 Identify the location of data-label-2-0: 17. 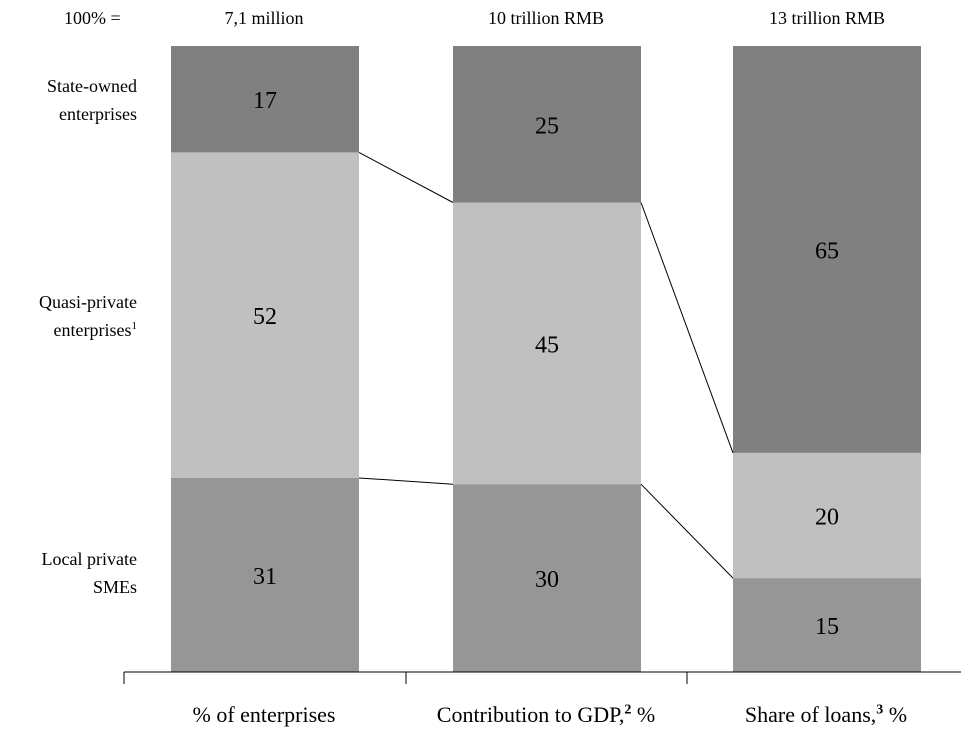
(265, 101).